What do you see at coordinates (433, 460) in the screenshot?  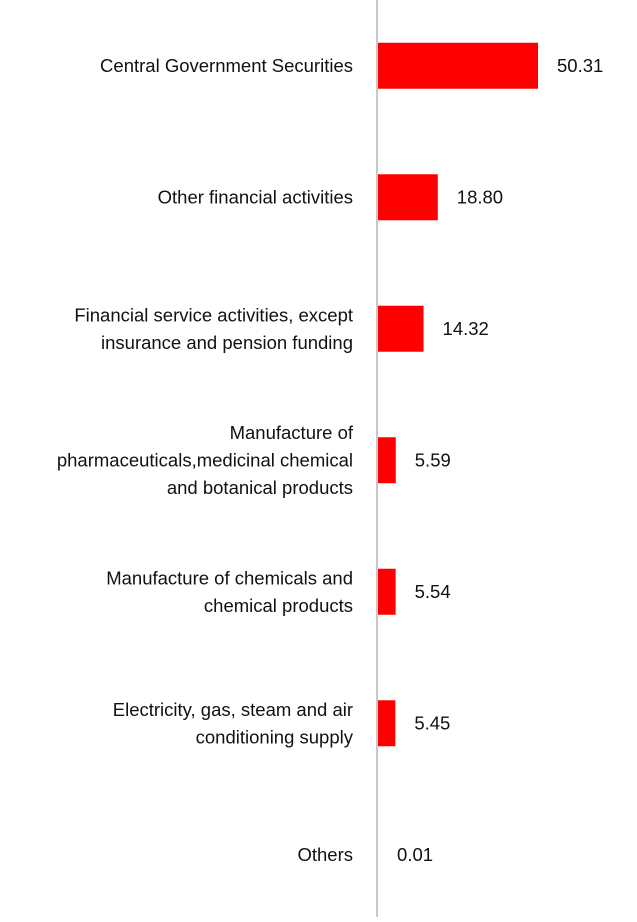 I see `value-label: 5.59` at bounding box center [433, 460].